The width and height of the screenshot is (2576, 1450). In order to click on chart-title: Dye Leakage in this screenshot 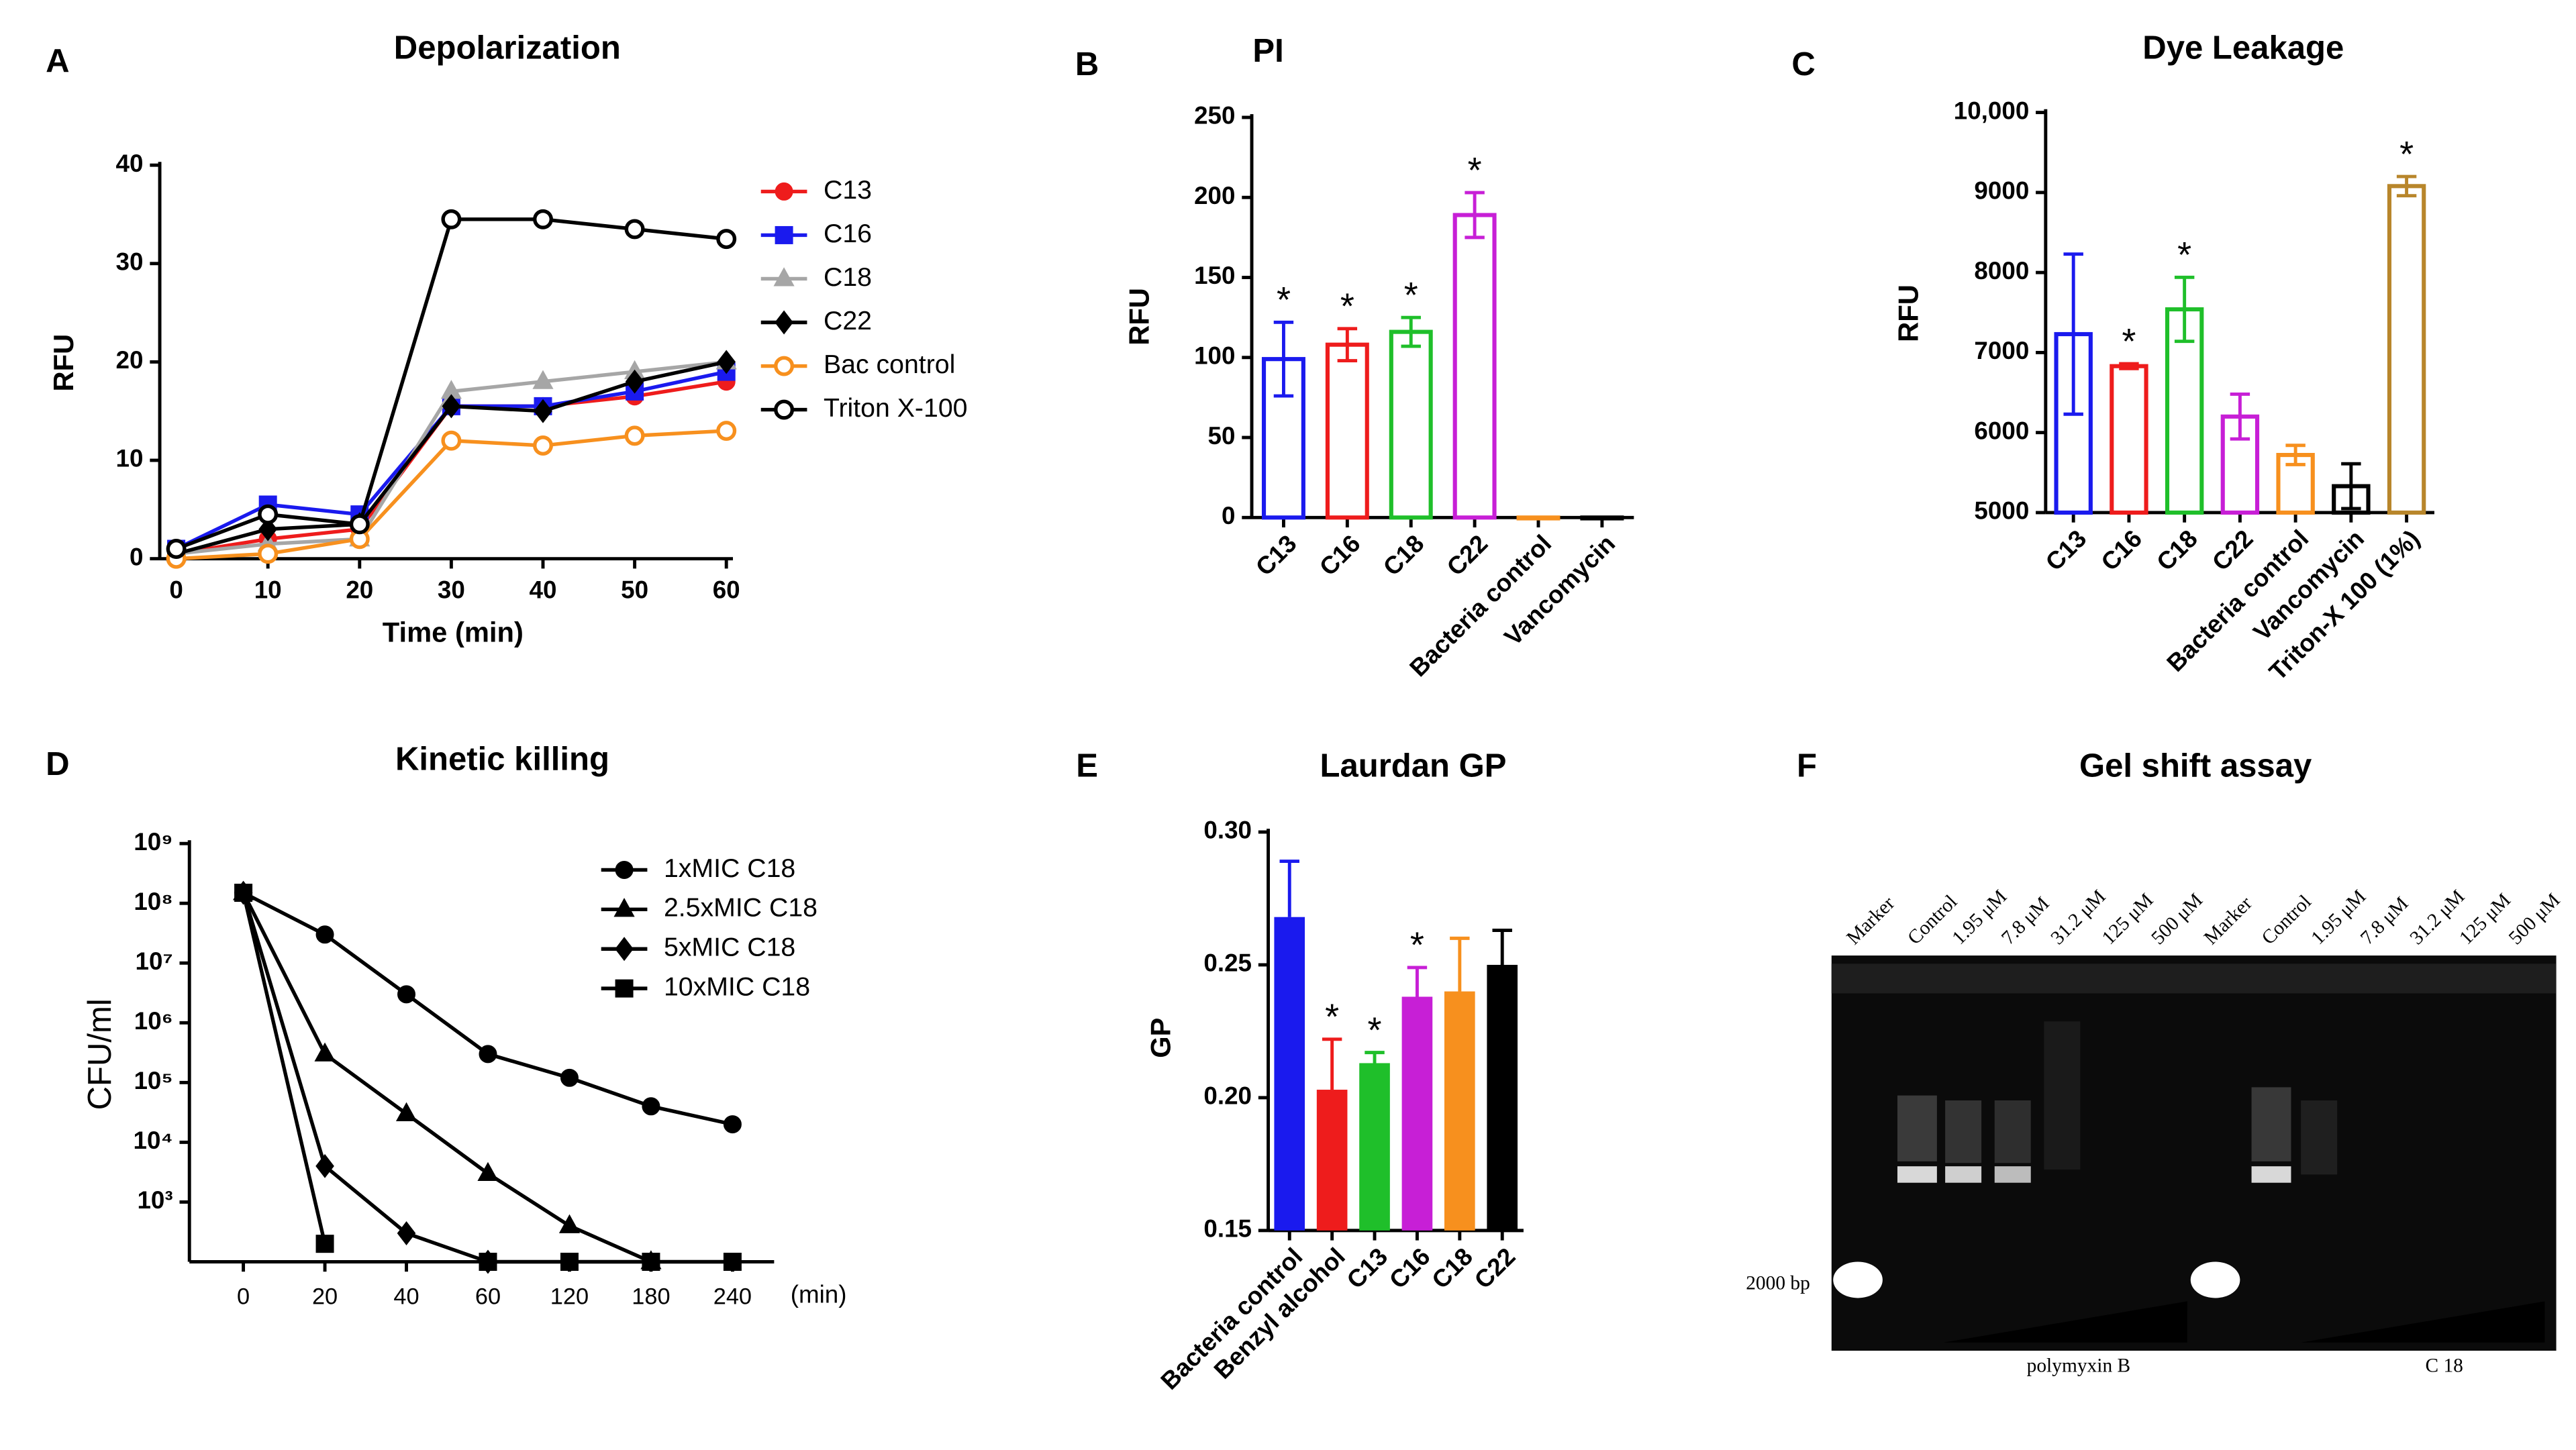, I will do `click(2243, 48)`.